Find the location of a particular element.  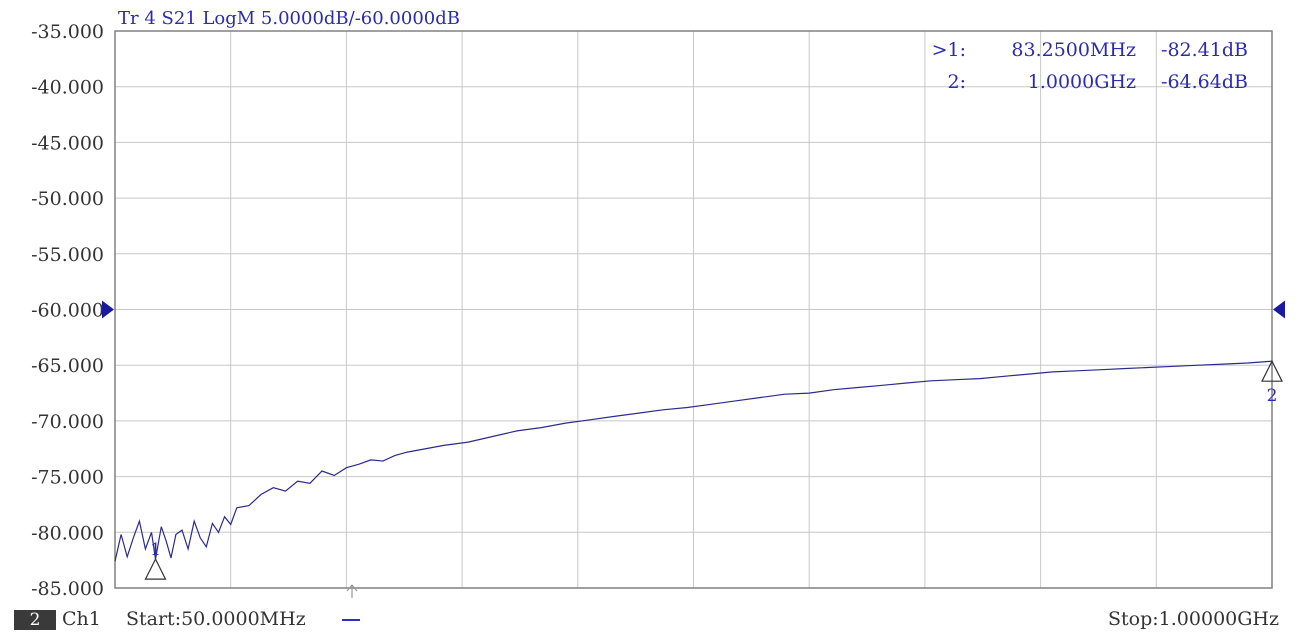

y-tick-label: -65.000 is located at coordinates (67, 366).